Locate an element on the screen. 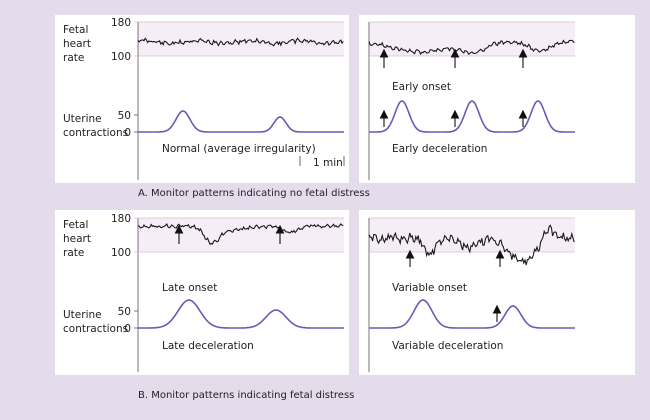  heart-label-a: heart is located at coordinates (77, 44).